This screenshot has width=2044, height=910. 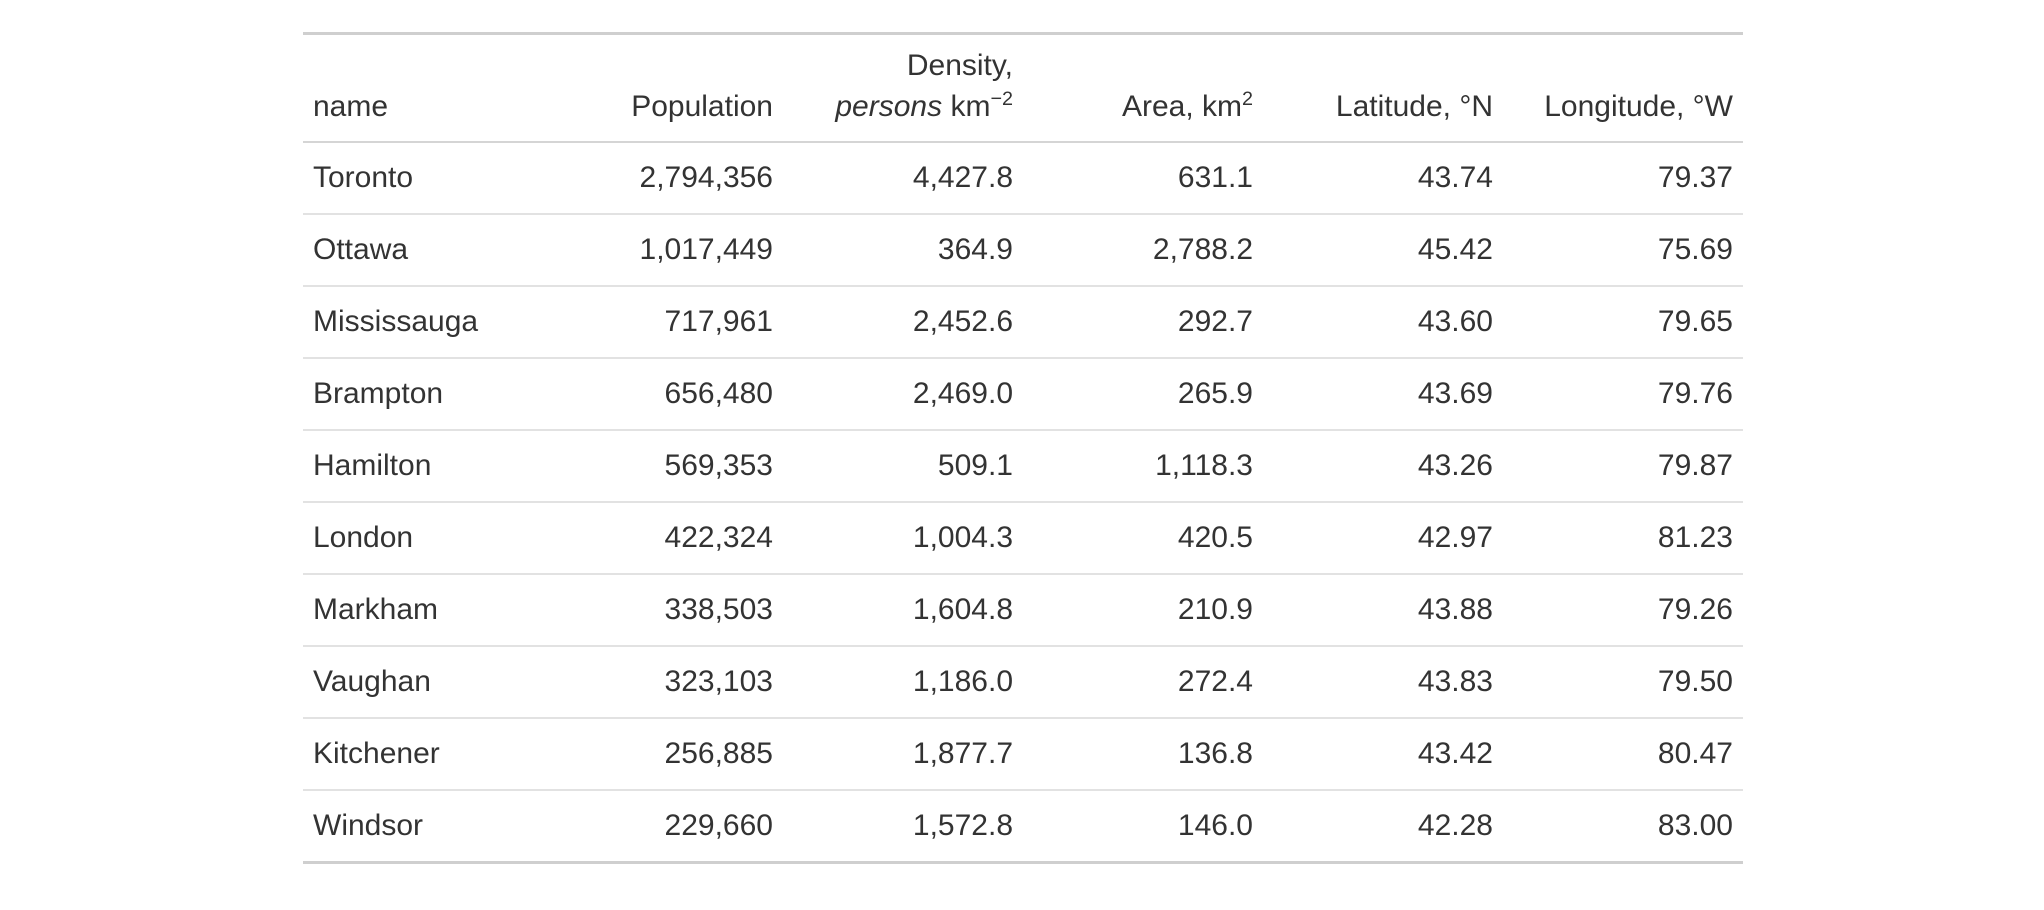 What do you see at coordinates (1638, 107) in the screenshot?
I see `column-header-longitude-label: Longitude, °W` at bounding box center [1638, 107].